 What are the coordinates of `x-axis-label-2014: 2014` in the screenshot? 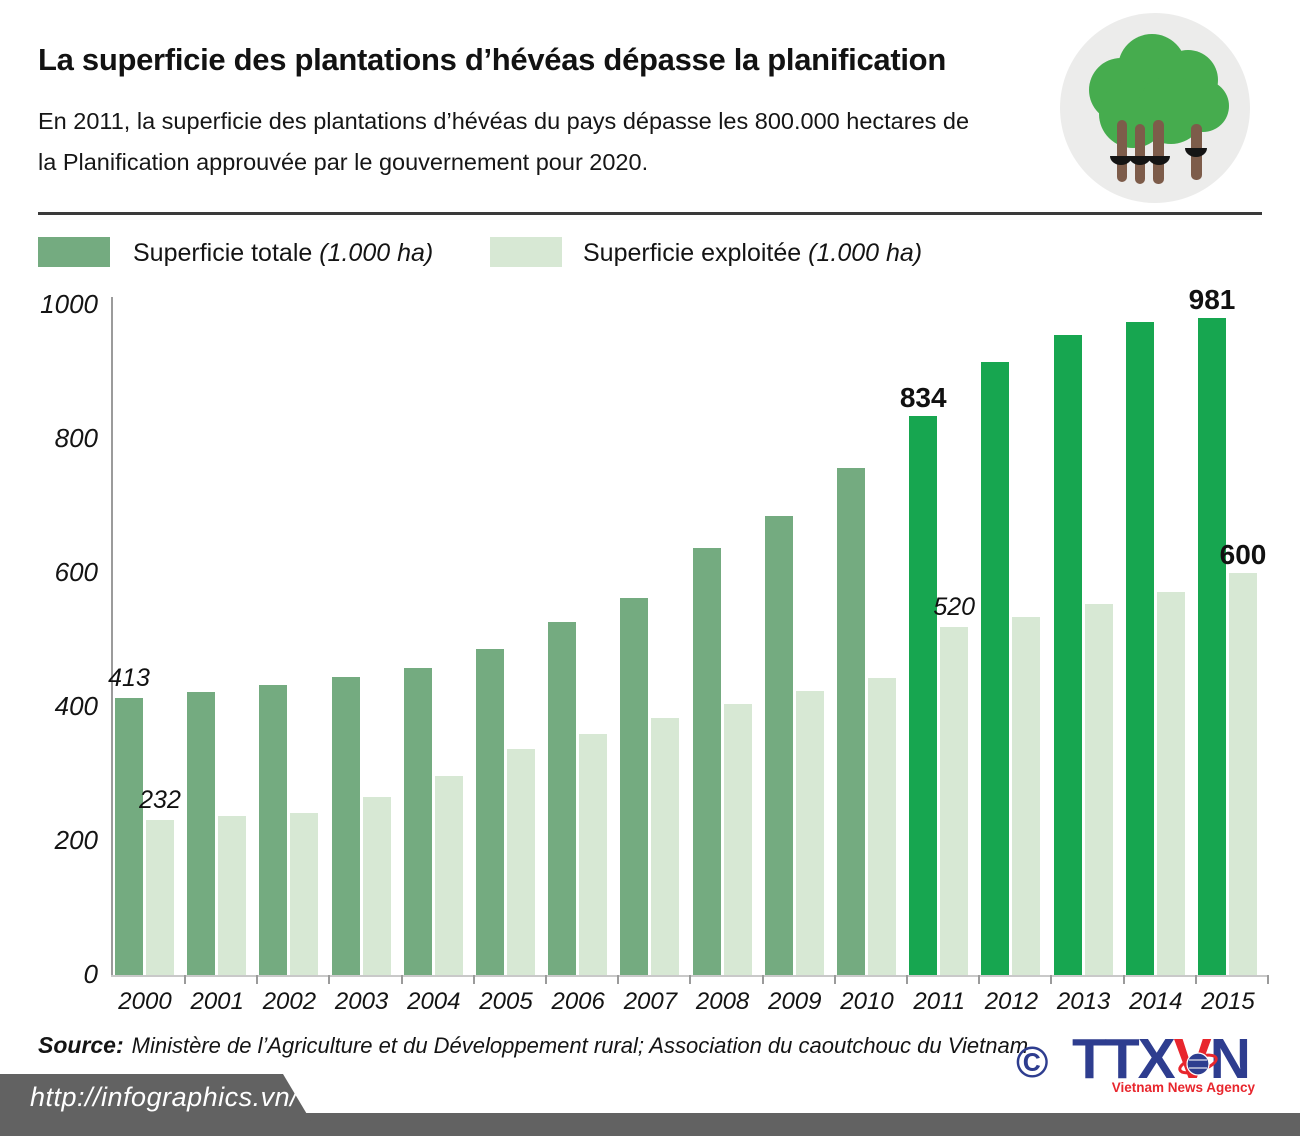 It's located at (1156, 1001).